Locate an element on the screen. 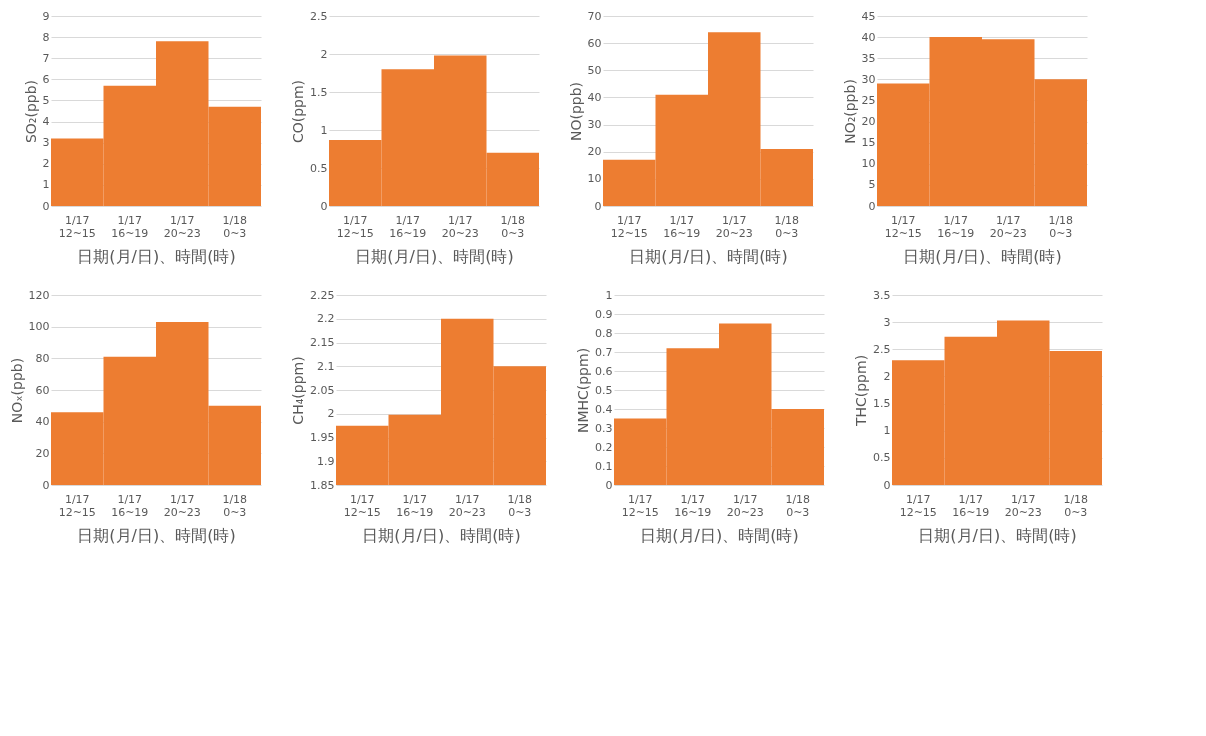 The image size is (1206, 736). y-tick-label: 8 is located at coordinates (46, 37).